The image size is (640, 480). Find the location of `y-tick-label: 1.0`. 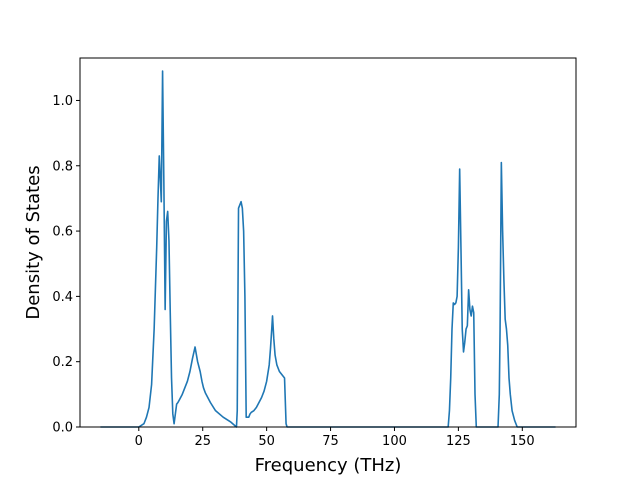

y-tick-label: 1.0 is located at coordinates (62, 101).